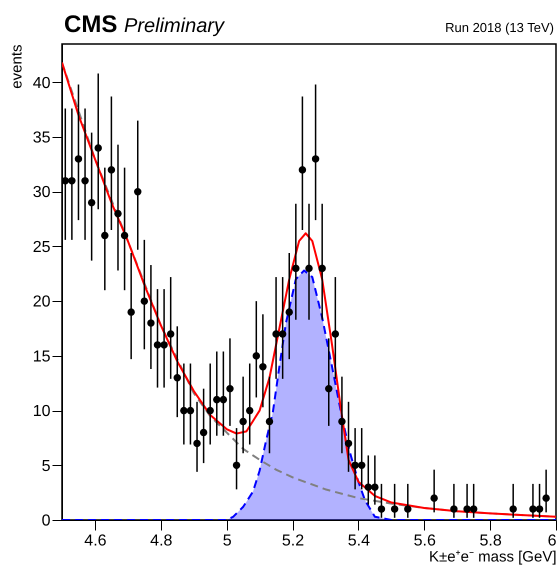 The height and width of the screenshot is (565, 558). I want to click on chart-title: CMS, so click(91, 24).